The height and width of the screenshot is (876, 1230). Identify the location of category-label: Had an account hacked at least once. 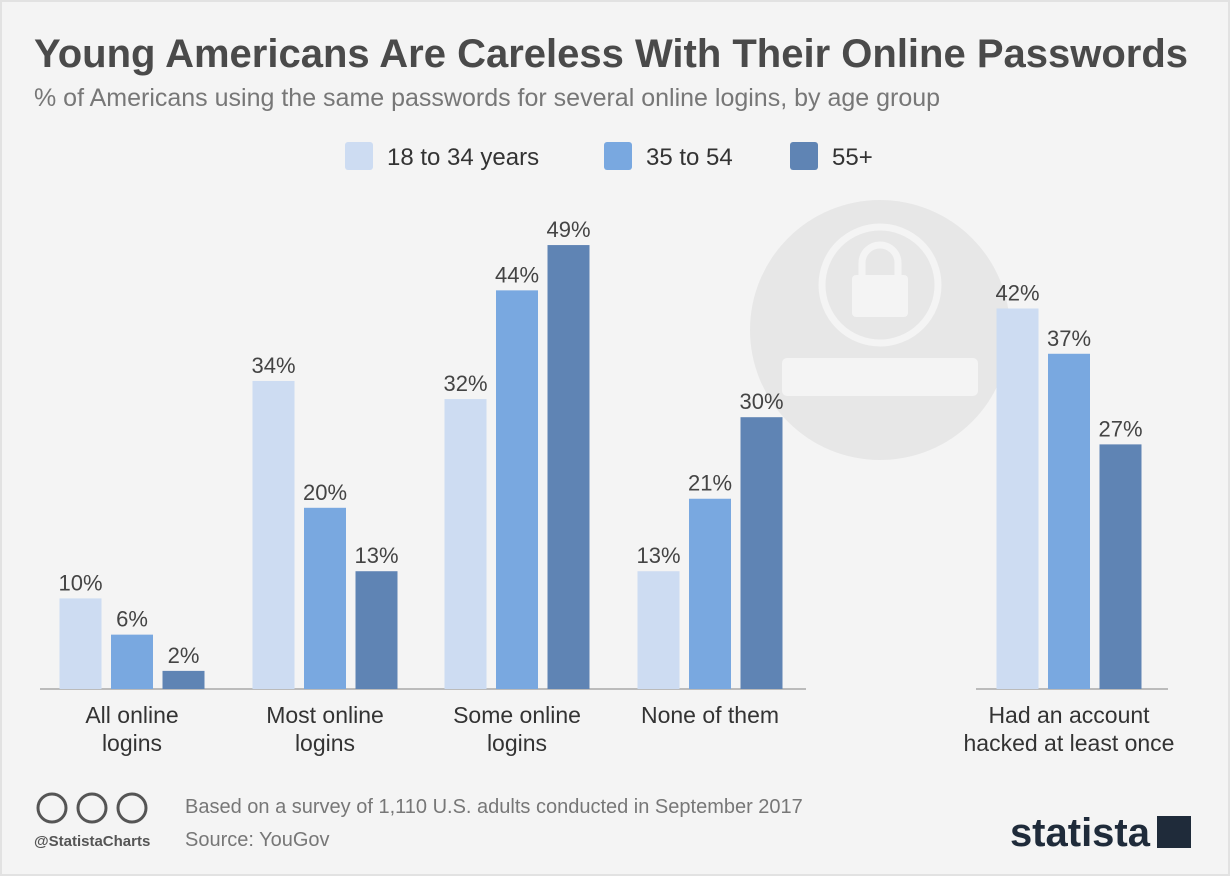
(1069, 729).